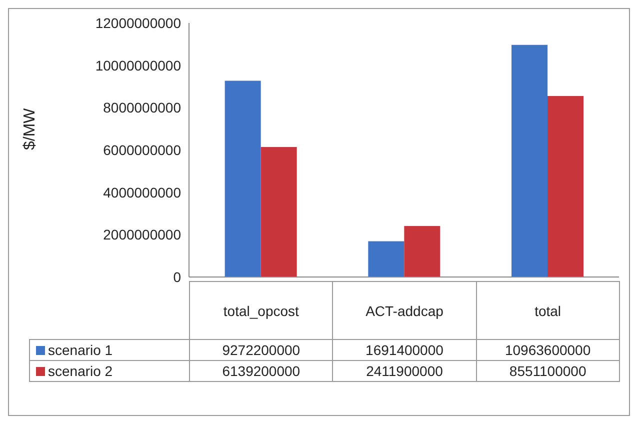 The width and height of the screenshot is (640, 426). What do you see at coordinates (138, 65) in the screenshot?
I see `y-tick-label: 10000000000` at bounding box center [138, 65].